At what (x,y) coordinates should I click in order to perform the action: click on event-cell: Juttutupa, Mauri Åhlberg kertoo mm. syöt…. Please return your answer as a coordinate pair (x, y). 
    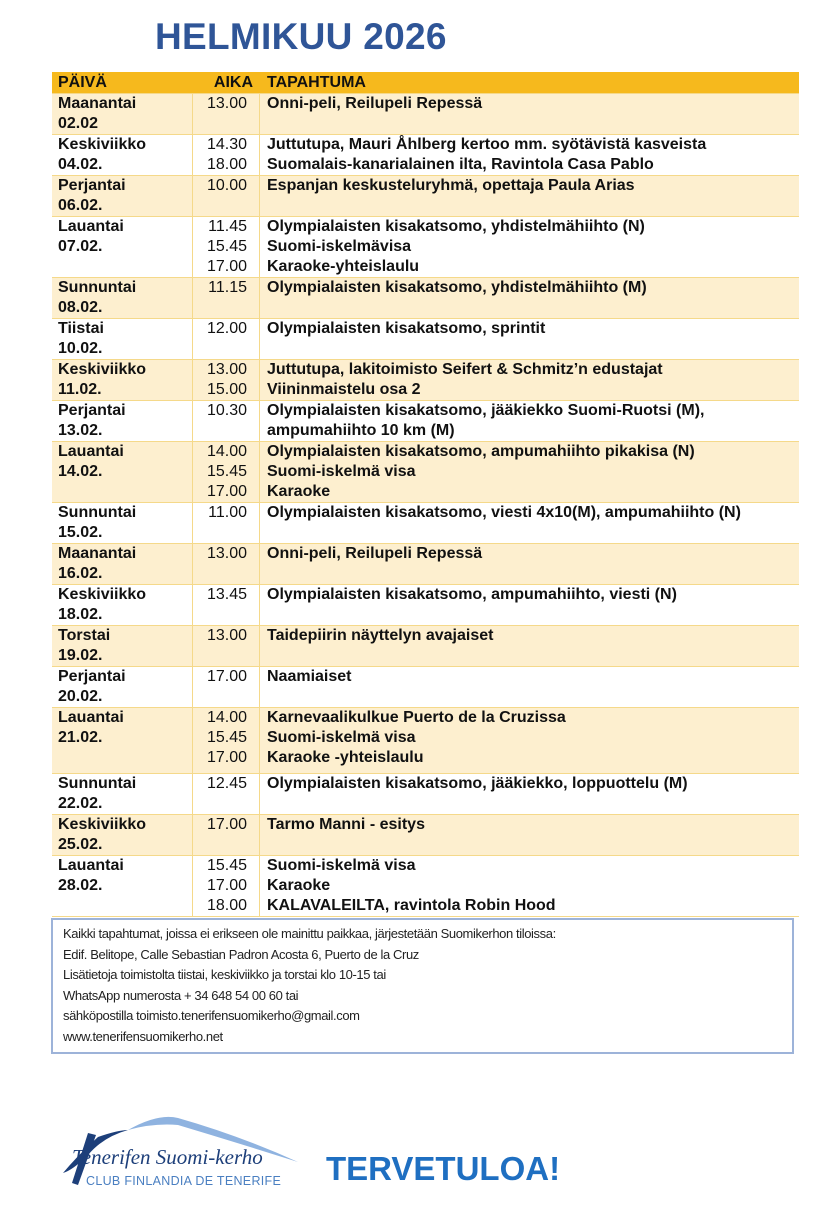
    Looking at the image, I should click on (529, 155).